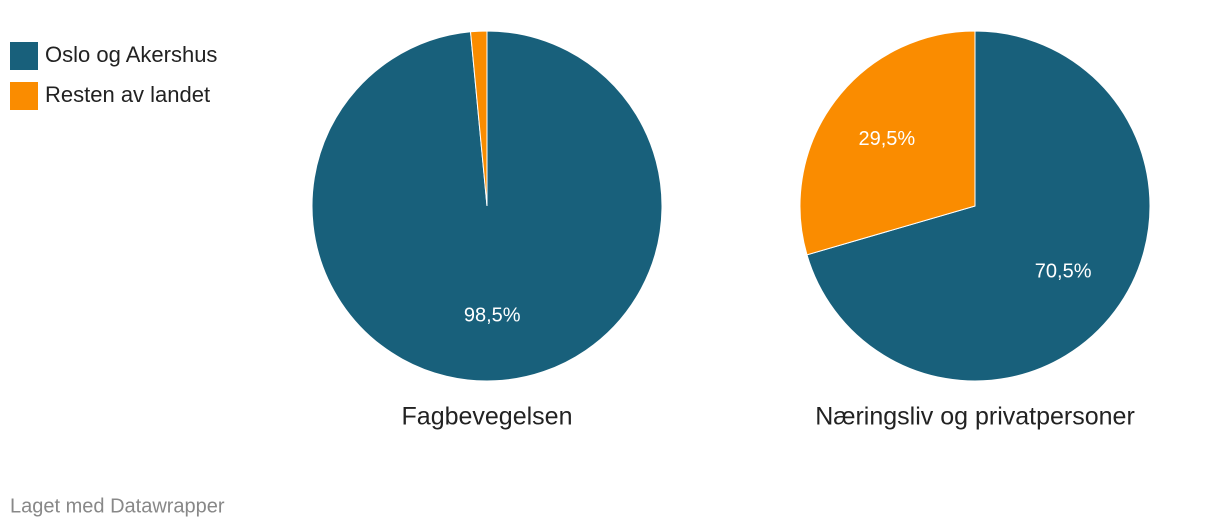 This screenshot has height=530, width=1220. What do you see at coordinates (117, 506) in the screenshot?
I see `footer: Laget med Datawrapper` at bounding box center [117, 506].